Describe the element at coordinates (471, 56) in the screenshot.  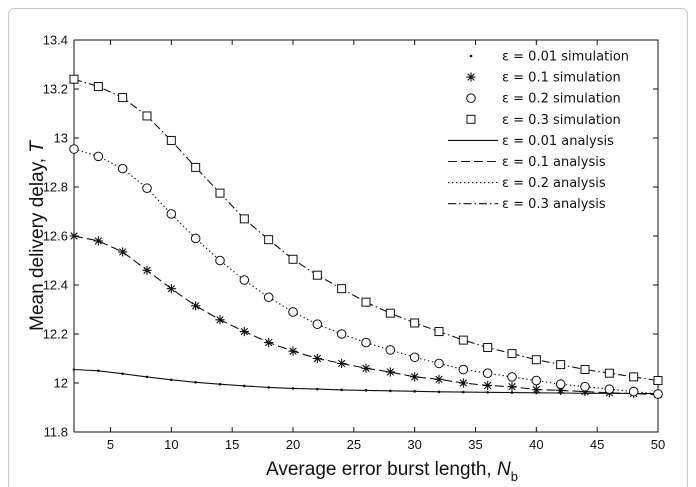
I see `legend-marker-dot` at that location.